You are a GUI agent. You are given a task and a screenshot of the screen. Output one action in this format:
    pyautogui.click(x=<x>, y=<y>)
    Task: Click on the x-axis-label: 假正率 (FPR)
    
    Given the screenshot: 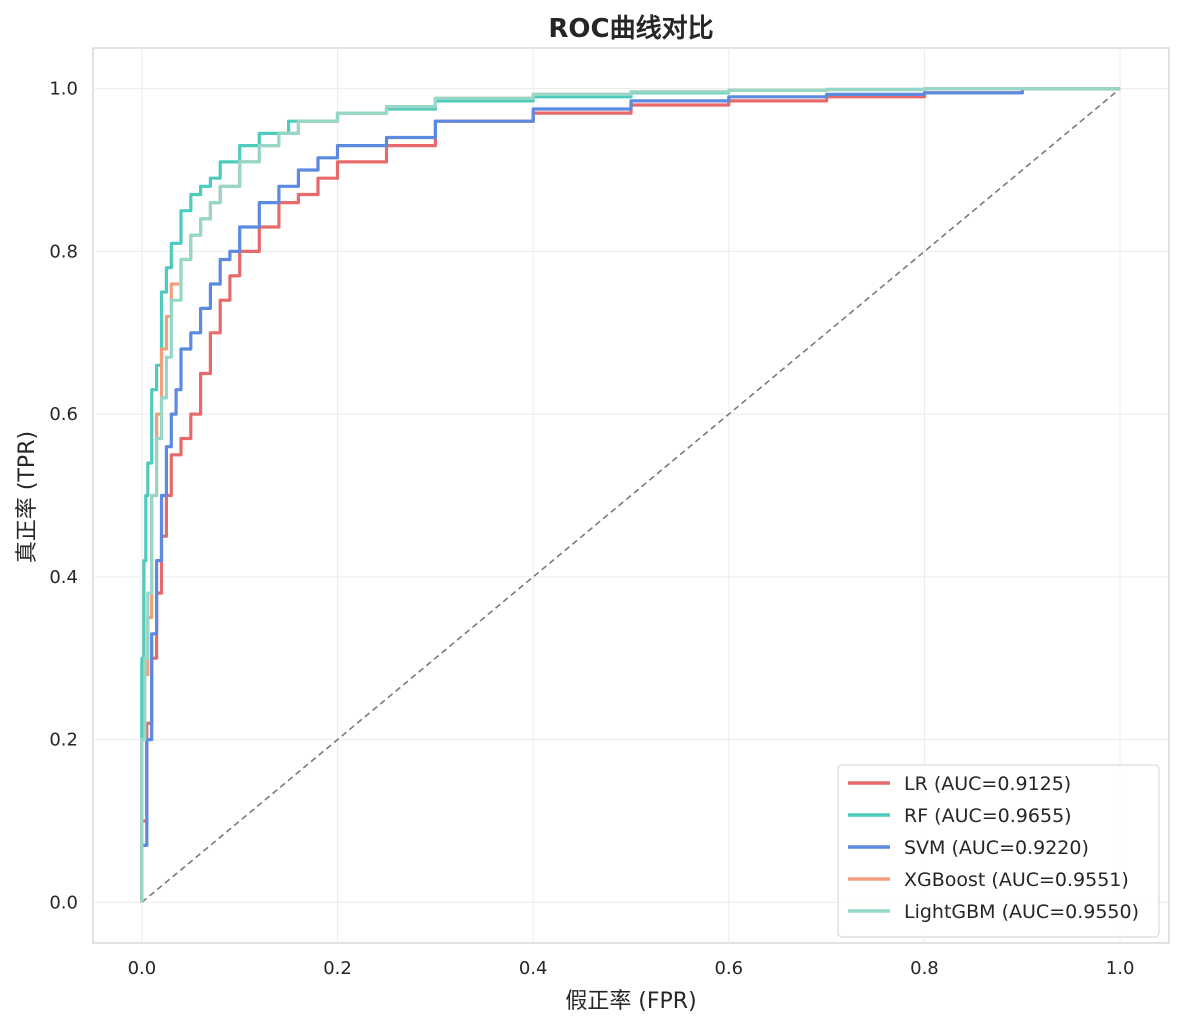 What is the action you would take?
    pyautogui.click(x=630, y=1001)
    